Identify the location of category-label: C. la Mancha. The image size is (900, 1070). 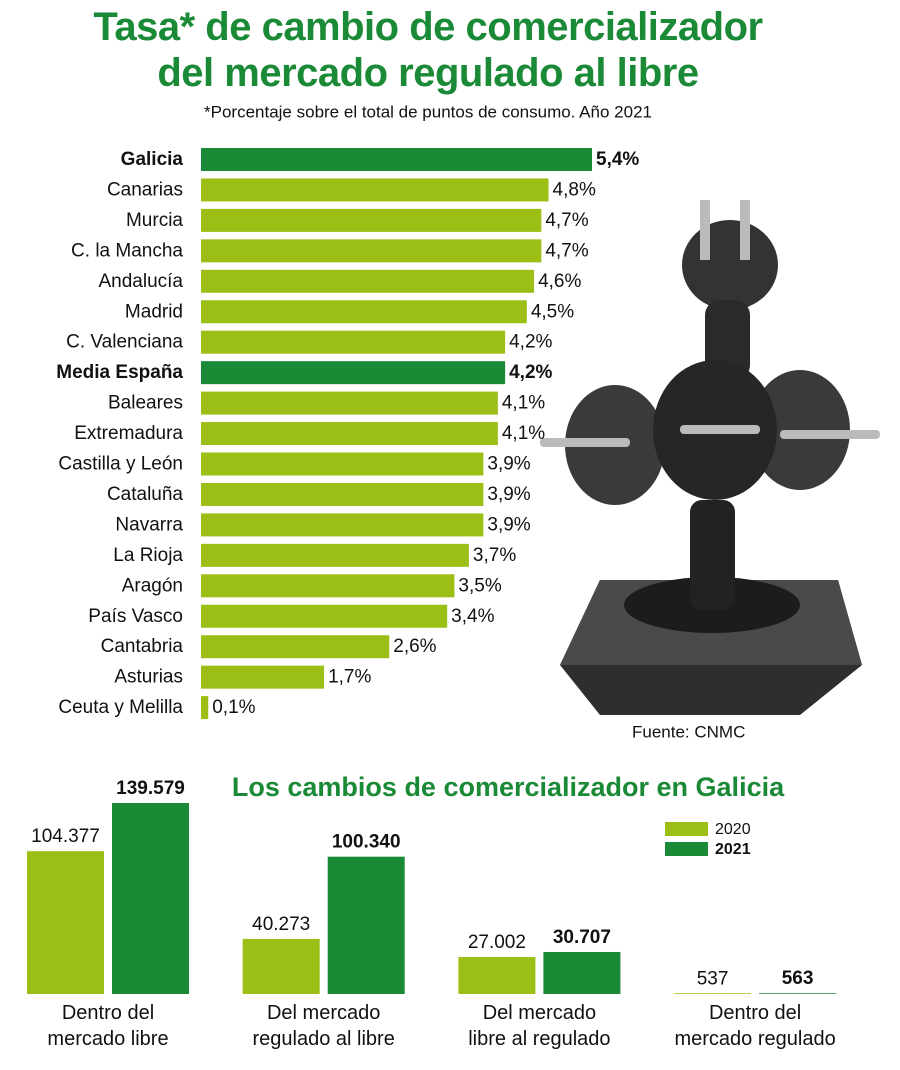
(127, 250).